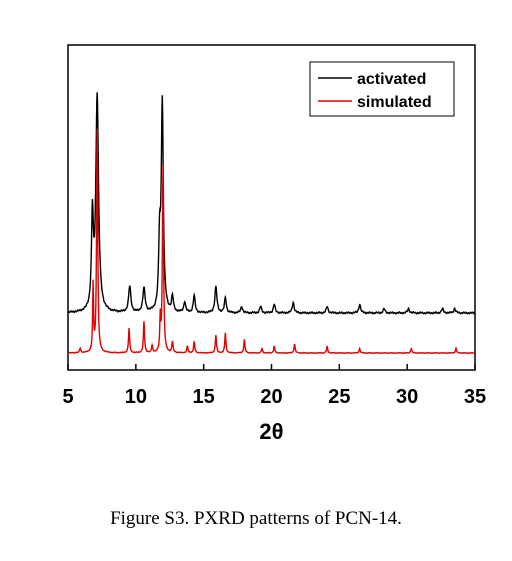 Image resolution: width=512 pixels, height=561 pixels. Describe the element at coordinates (271, 397) in the screenshot. I see `x-tick-label: 20` at that location.